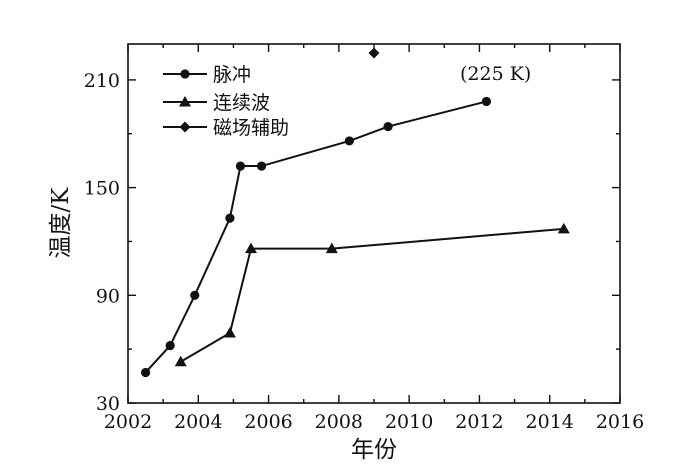 This screenshot has height=466, width=700. What do you see at coordinates (198, 422) in the screenshot?
I see `x-tick-label: 2004` at bounding box center [198, 422].